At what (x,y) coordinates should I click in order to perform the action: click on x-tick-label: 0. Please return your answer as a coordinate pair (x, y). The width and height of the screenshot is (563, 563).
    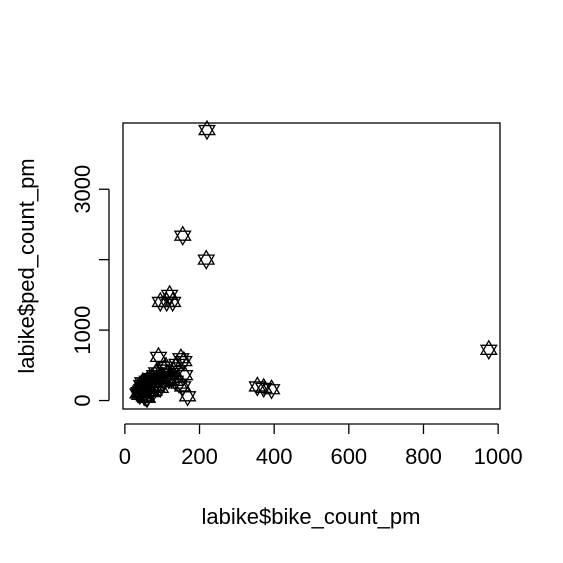
    Looking at the image, I should click on (125, 456).